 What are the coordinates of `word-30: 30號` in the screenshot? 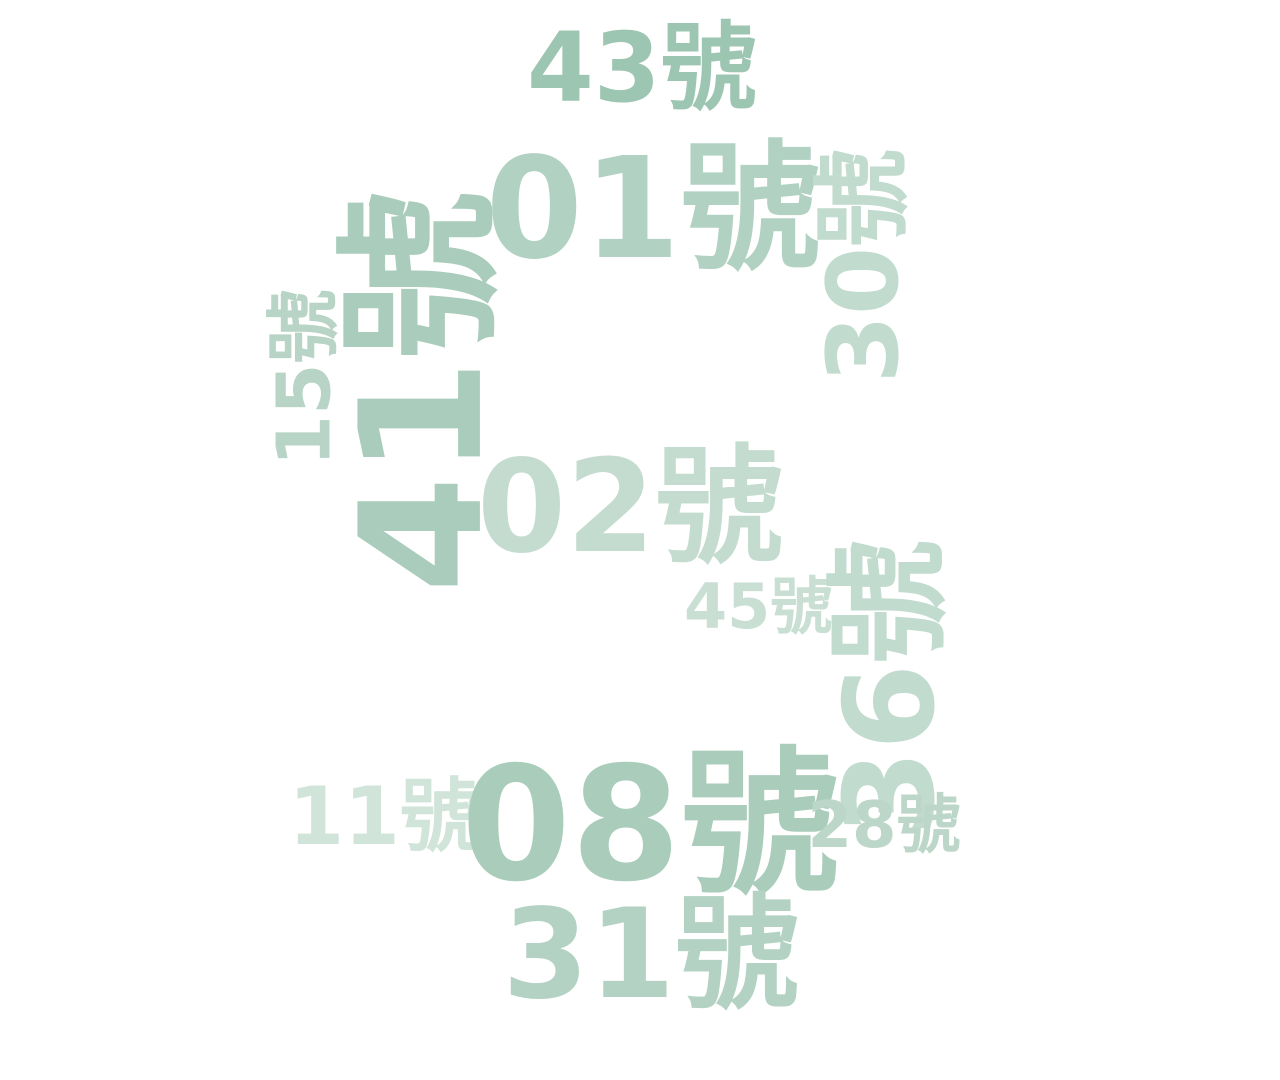 It's located at (864, 266).